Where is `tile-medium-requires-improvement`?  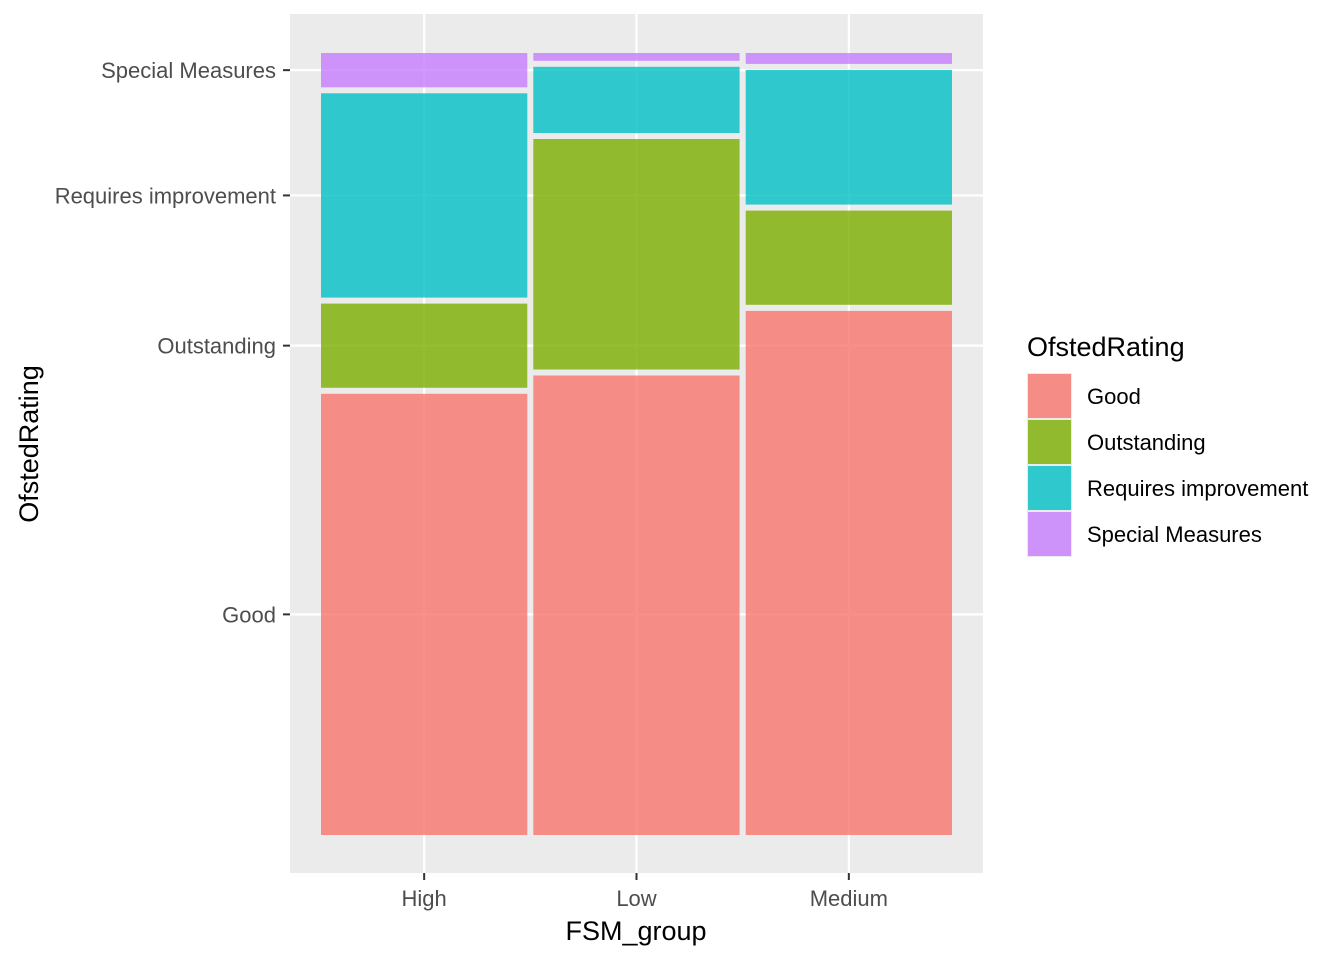 tile-medium-requires-improvement is located at coordinates (848, 137).